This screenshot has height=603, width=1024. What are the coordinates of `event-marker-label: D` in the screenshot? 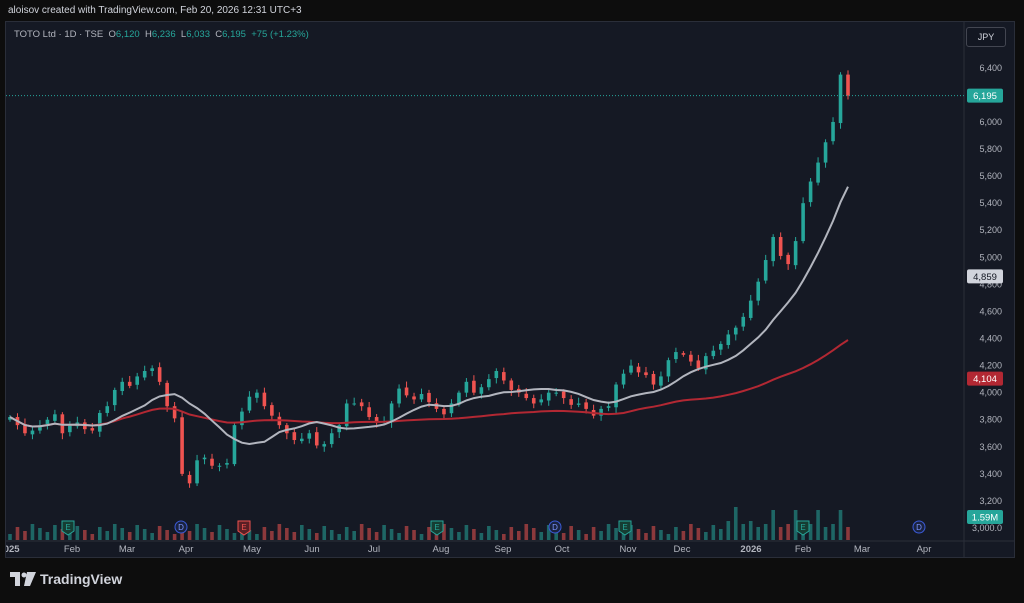 It's located at (919, 527).